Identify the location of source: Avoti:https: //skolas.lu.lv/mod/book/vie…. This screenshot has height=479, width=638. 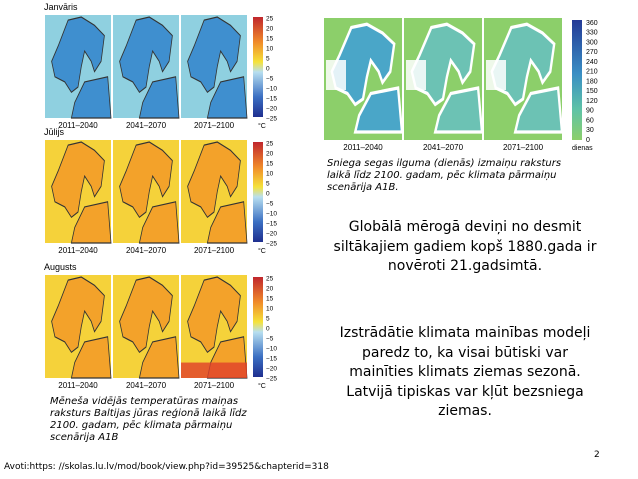
(166, 467).